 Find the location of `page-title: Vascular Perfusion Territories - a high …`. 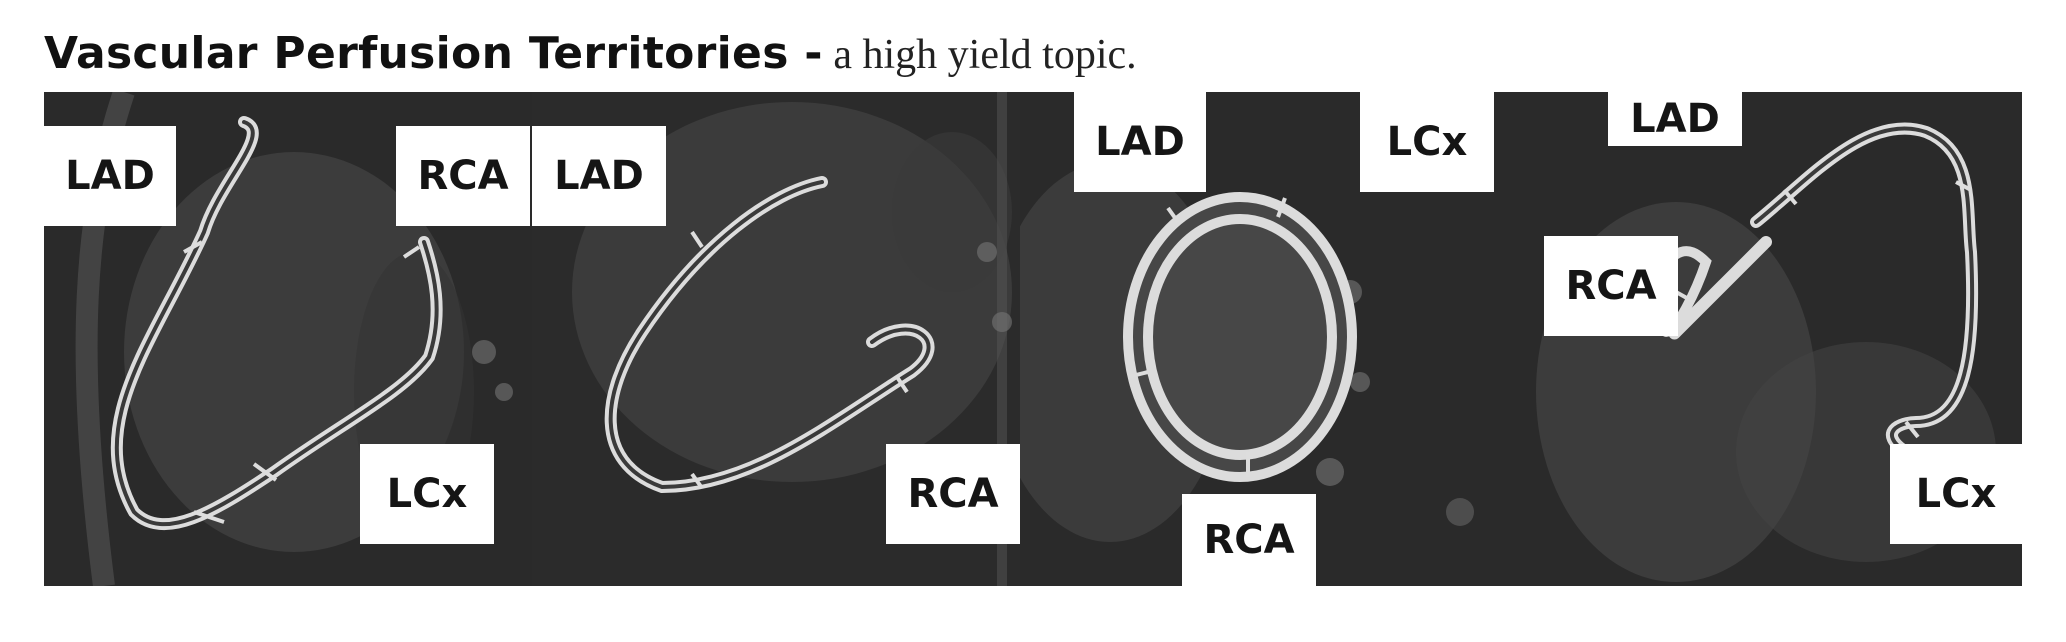

page-title: Vascular Perfusion Territories - a high … is located at coordinates (590, 54).